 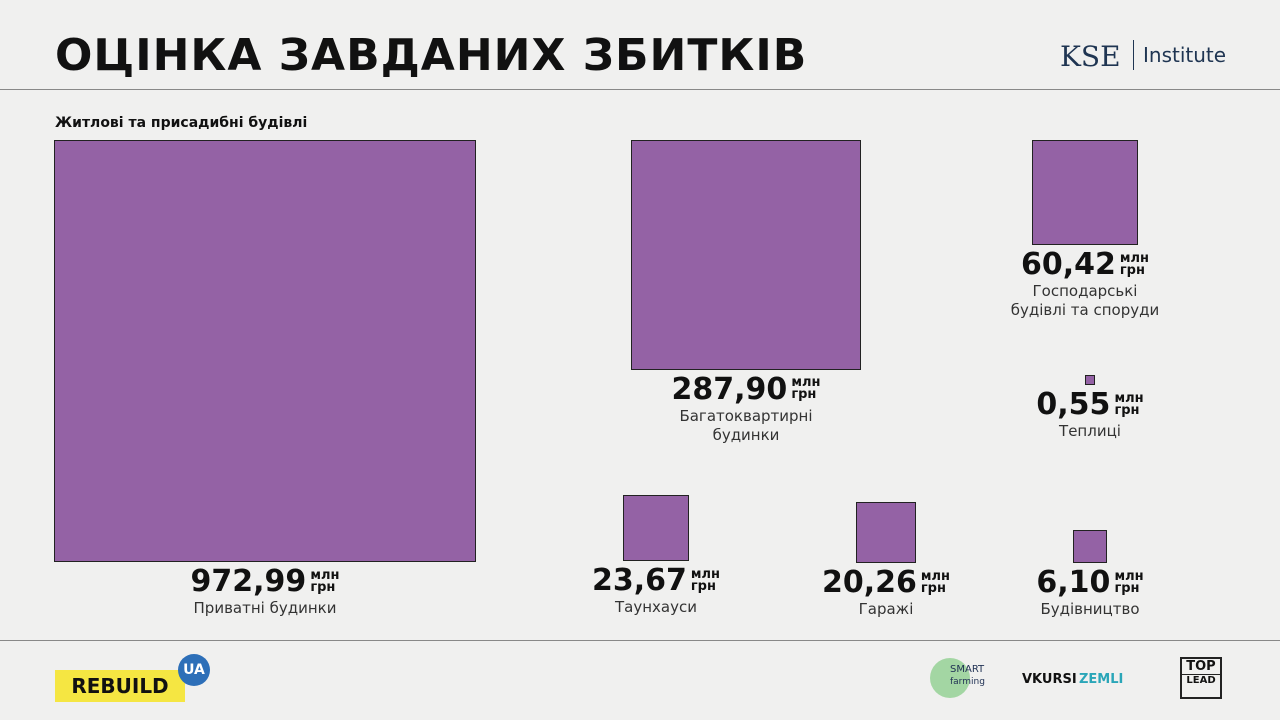 I want to click on square-label: 6,10 млн грн Будівництво, so click(x=1090, y=592).